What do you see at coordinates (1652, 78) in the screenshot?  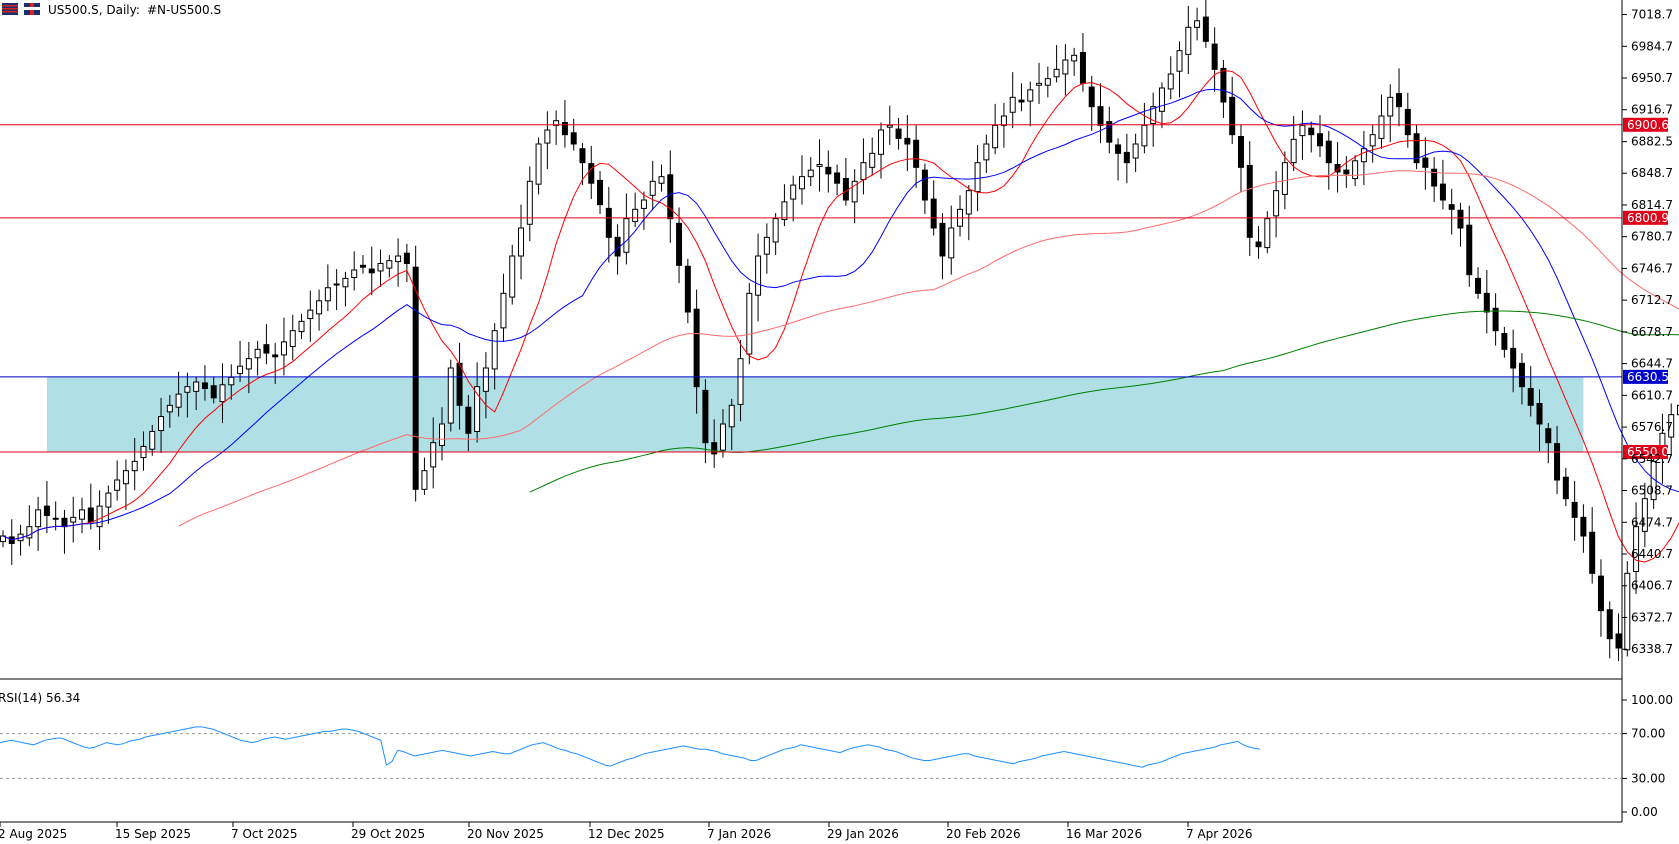 I see `price-tick-label: 6950.7` at bounding box center [1652, 78].